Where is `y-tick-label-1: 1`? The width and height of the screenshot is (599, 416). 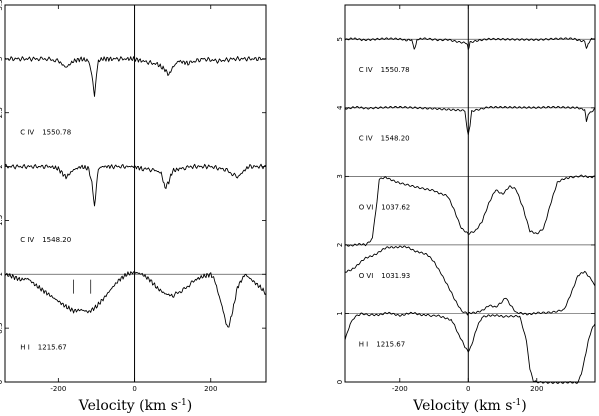
y-tick-label-1: 1 is located at coordinates (340, 313).